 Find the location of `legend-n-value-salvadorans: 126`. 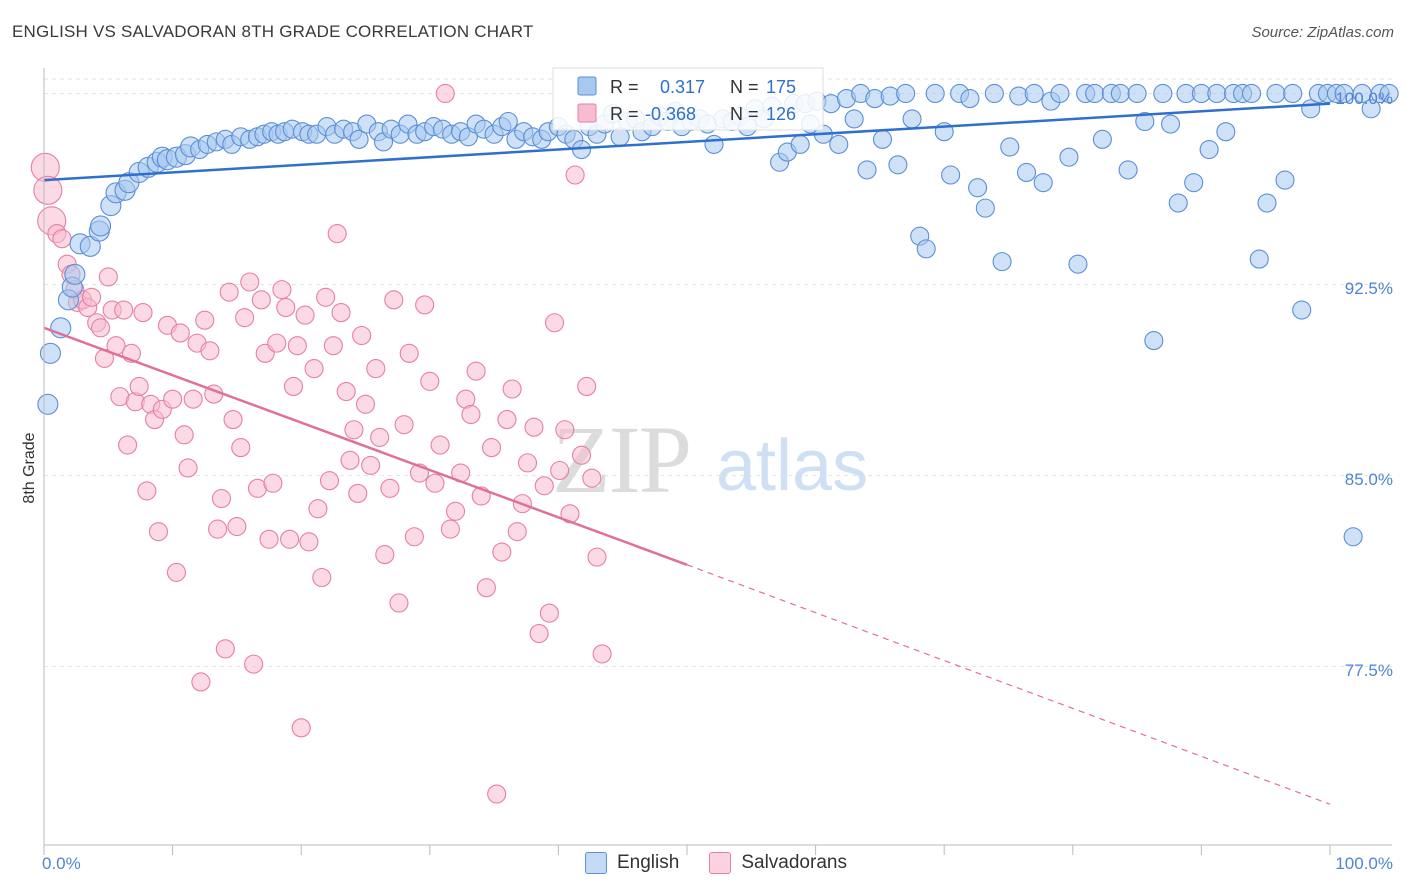

legend-n-value-salvadorans: 126 is located at coordinates (781, 114).